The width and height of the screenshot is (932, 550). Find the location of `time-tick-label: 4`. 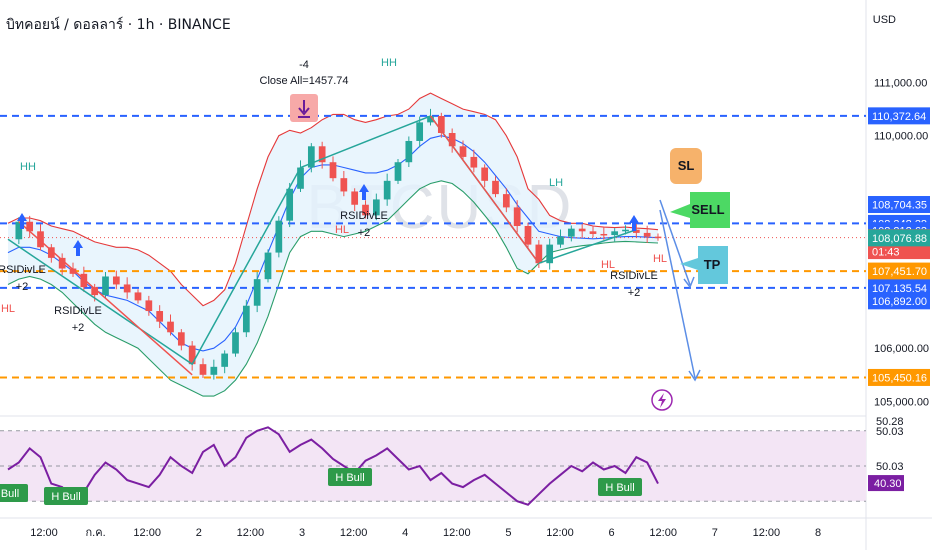

time-tick-label: 4 is located at coordinates (405, 533).